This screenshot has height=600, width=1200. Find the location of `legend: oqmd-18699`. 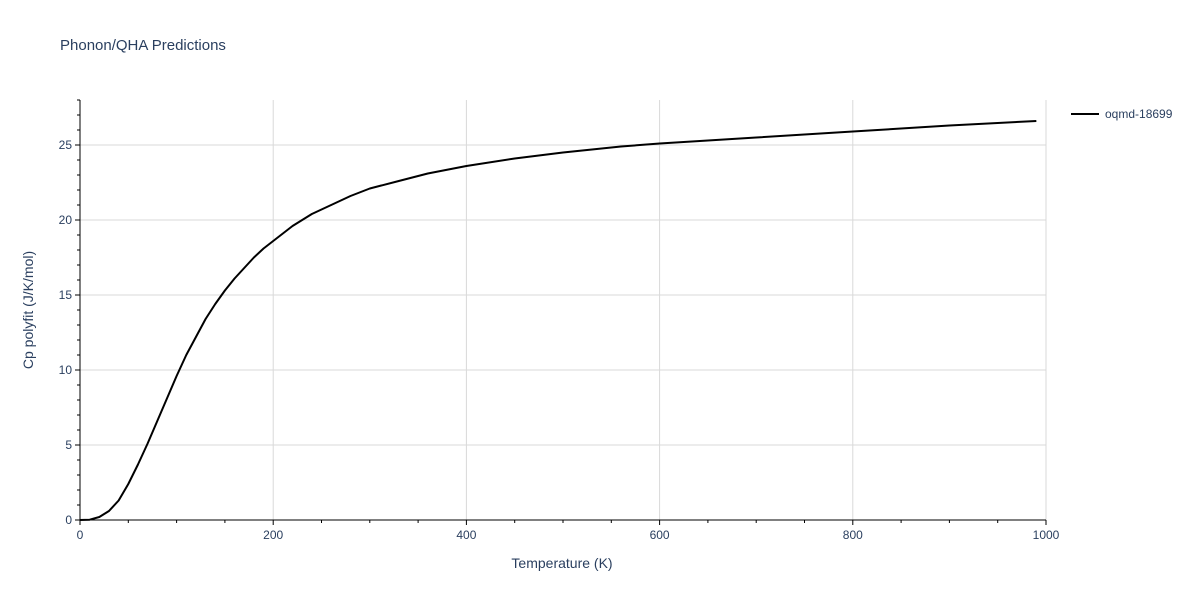

legend: oqmd-18699 is located at coordinates (1122, 114).